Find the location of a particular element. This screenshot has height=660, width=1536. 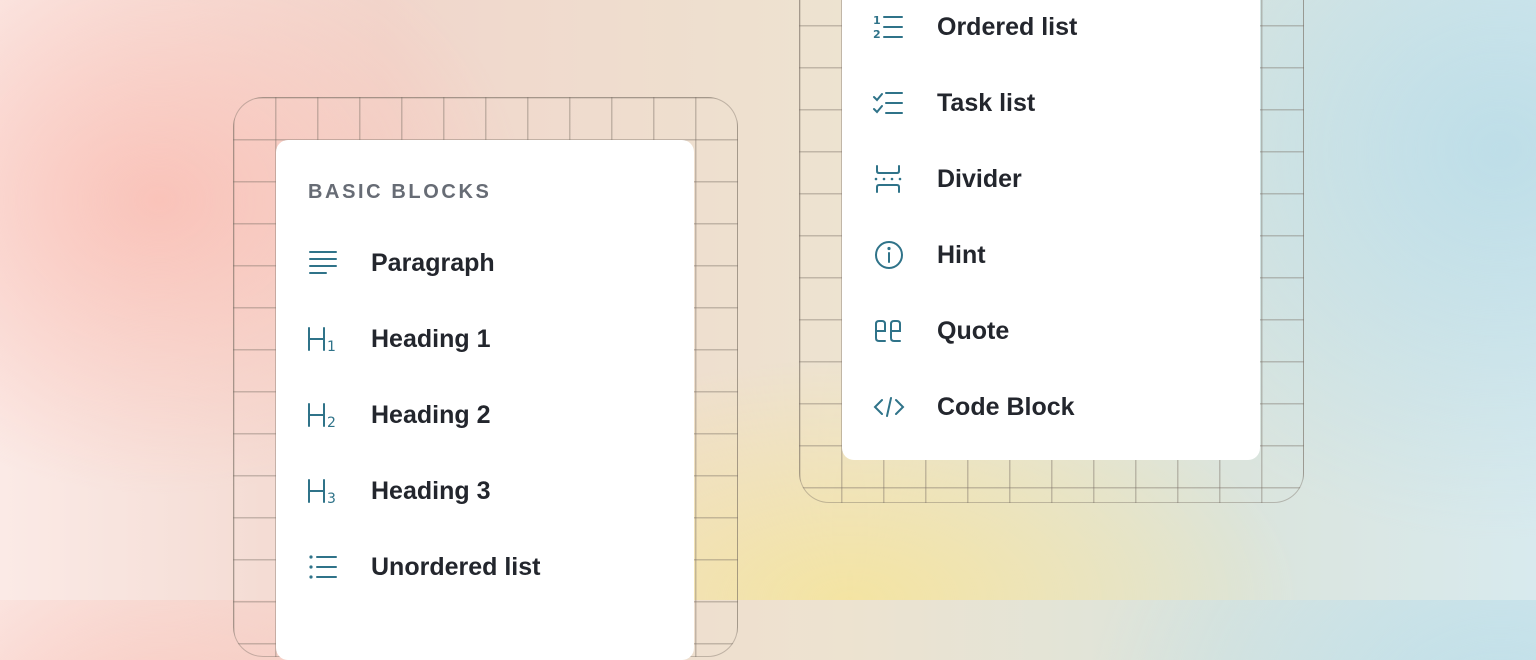

menu-item-unordered-list: Unordered list is located at coordinates (423, 567).